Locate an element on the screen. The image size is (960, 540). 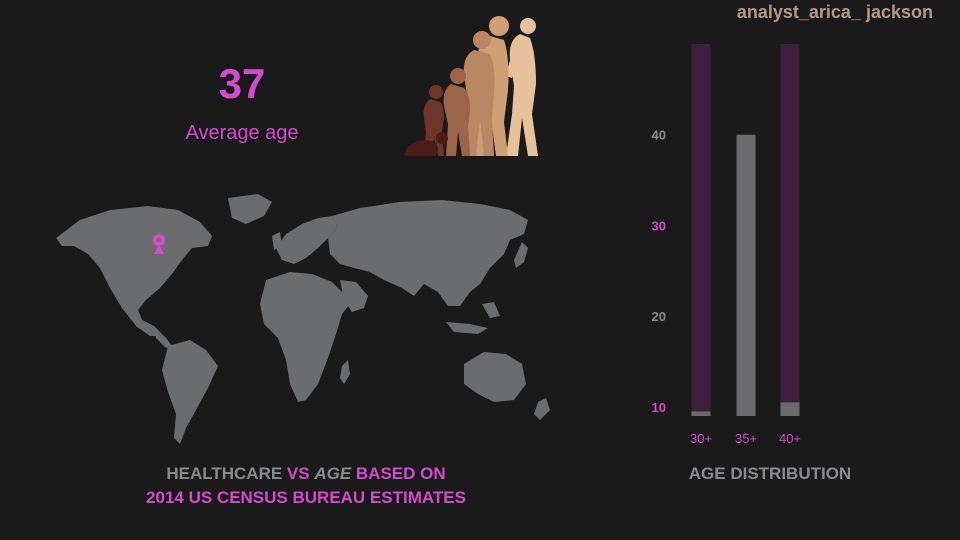
average-age-value: 37 is located at coordinates (242, 83).